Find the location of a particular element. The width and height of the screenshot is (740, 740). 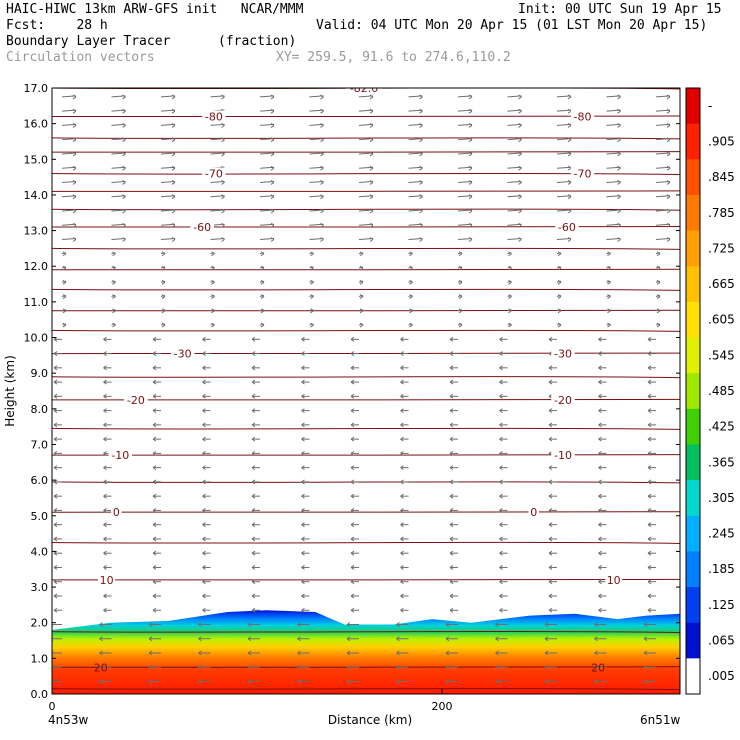

y-tick-label: 14.0 is located at coordinates (36, 195).